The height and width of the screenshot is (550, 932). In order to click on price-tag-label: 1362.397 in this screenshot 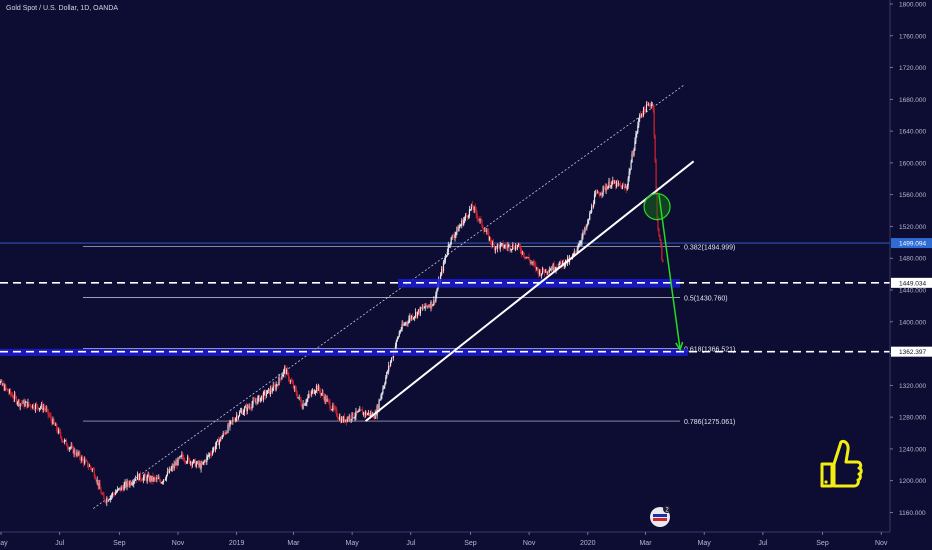, I will do `click(912, 352)`.